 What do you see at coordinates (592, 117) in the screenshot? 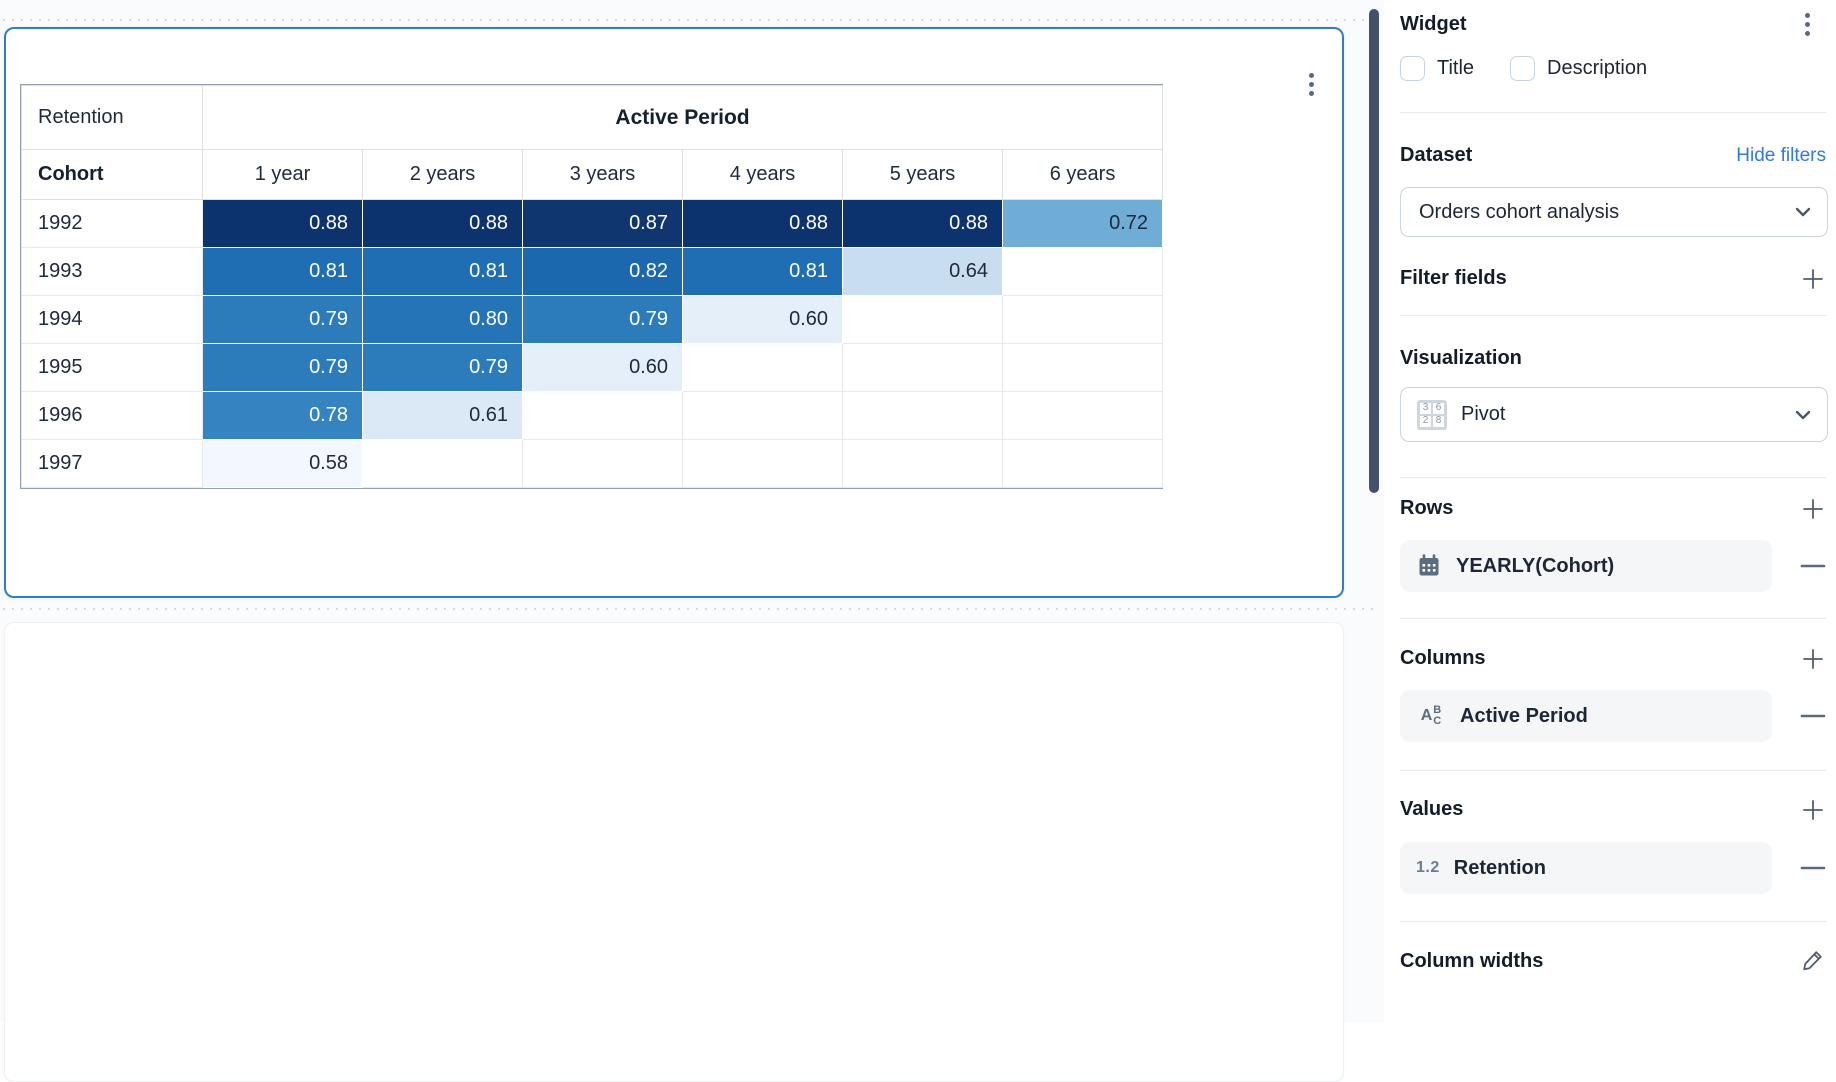
I see `pivot-header-row: Retention Active Period` at bounding box center [592, 117].